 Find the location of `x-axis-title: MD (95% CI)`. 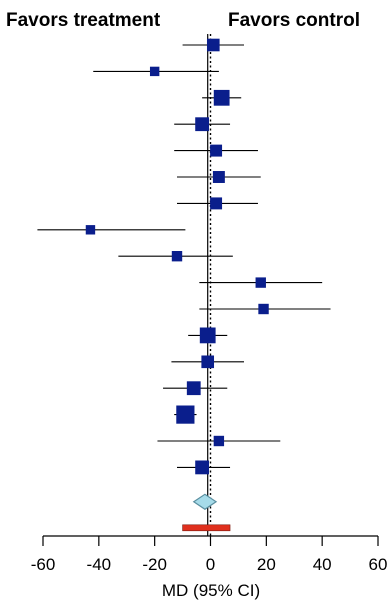

x-axis-title: MD (95% CI) is located at coordinates (211, 590).